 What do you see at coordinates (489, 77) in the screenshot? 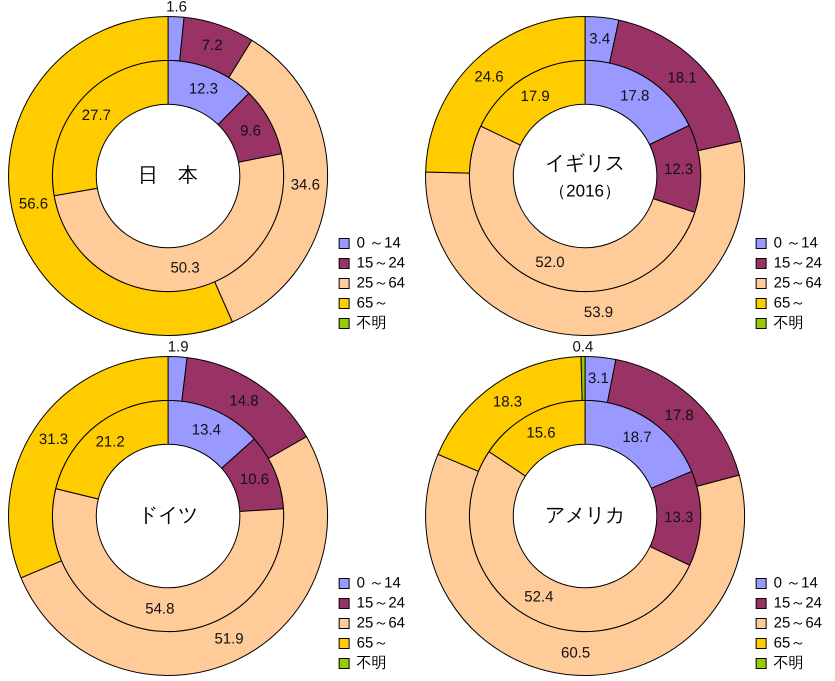
I see `data-label: 24.6` at bounding box center [489, 77].